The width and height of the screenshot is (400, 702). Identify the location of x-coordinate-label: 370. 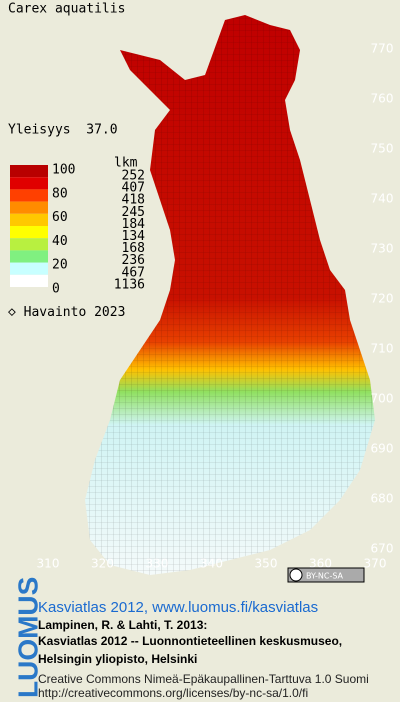
(375, 564).